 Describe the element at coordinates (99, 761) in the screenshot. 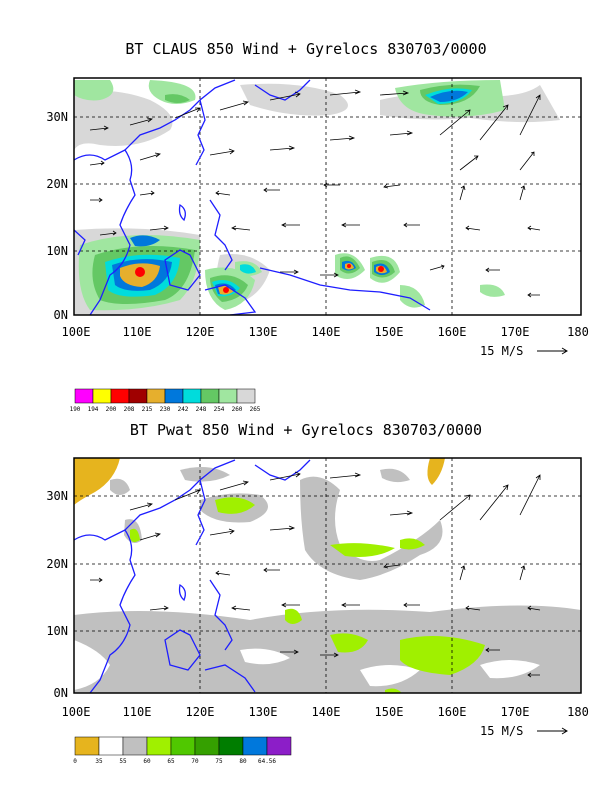

I see `colorbar-tick-label: 35` at that location.